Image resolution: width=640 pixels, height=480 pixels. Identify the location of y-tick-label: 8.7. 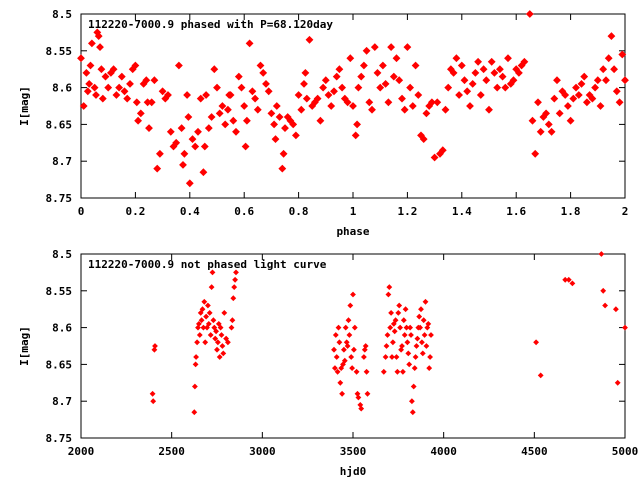
(62, 401).